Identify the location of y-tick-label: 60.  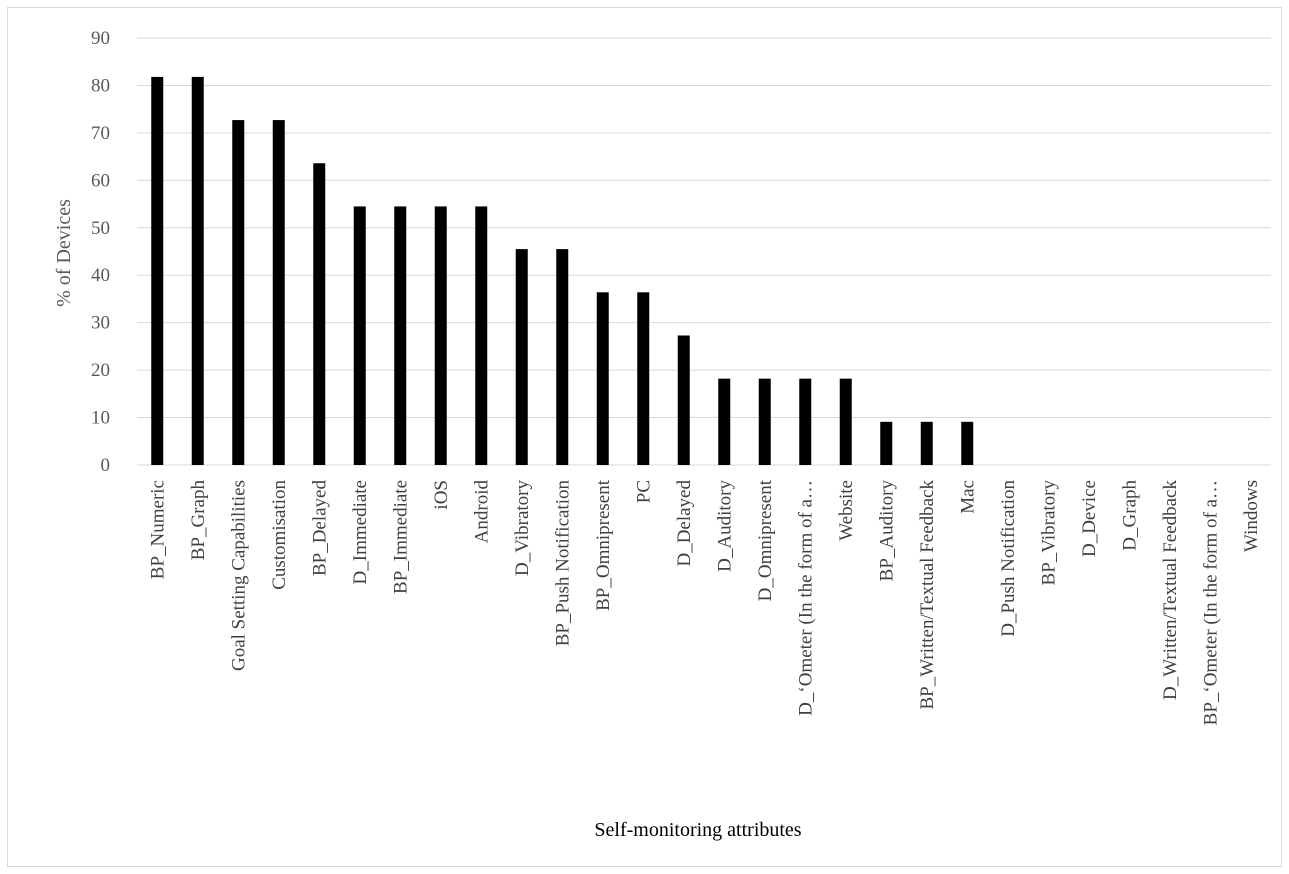
(100, 180).